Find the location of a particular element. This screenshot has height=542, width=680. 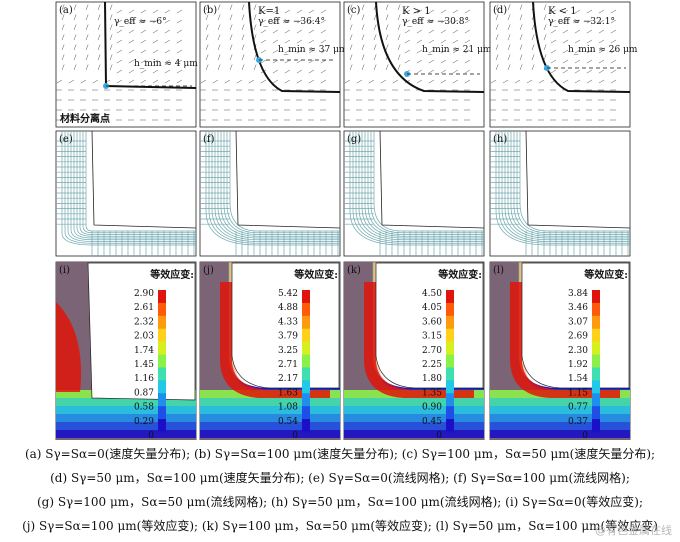

legend-tick: 1.35 is located at coordinates (432, 393).